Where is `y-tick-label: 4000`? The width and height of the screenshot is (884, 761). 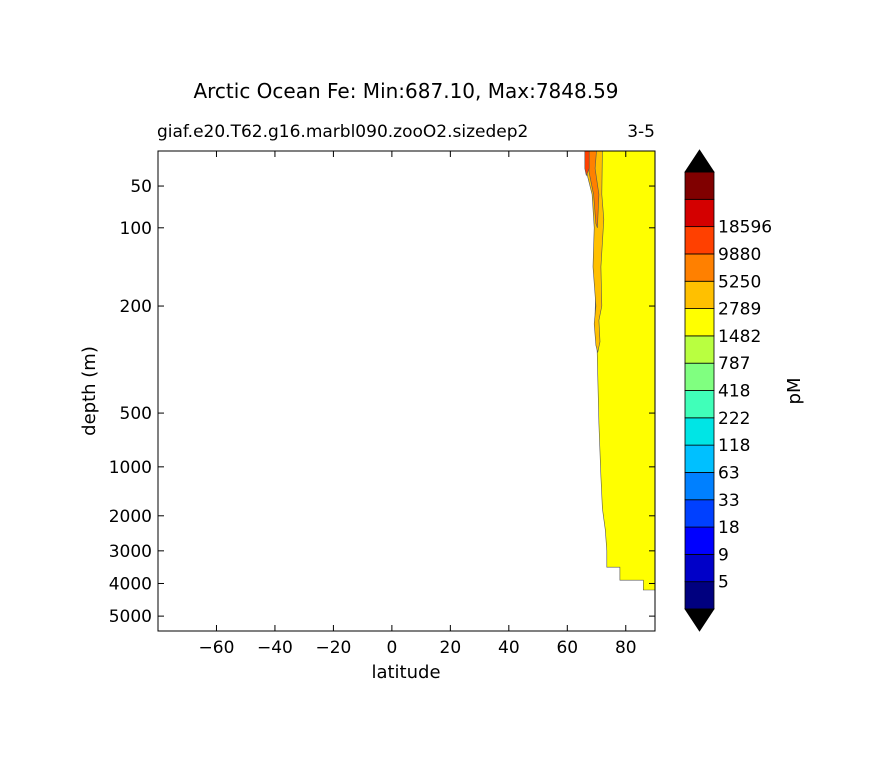 y-tick-label: 4000 is located at coordinates (130, 584).